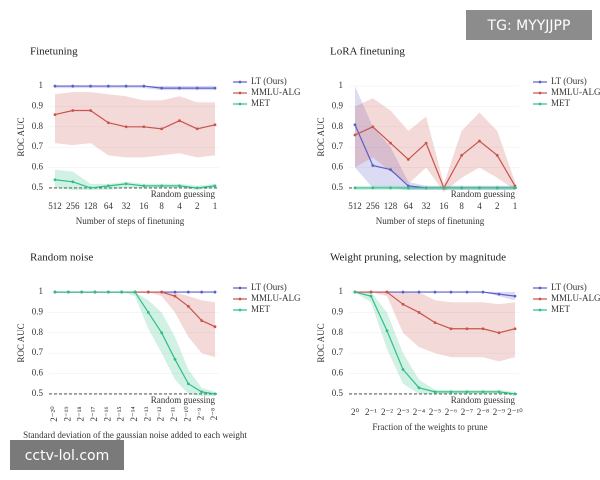 The height and width of the screenshot is (480, 600). What do you see at coordinates (55, 206) in the screenshot?
I see `x-tick-label: 512` at bounding box center [55, 206].